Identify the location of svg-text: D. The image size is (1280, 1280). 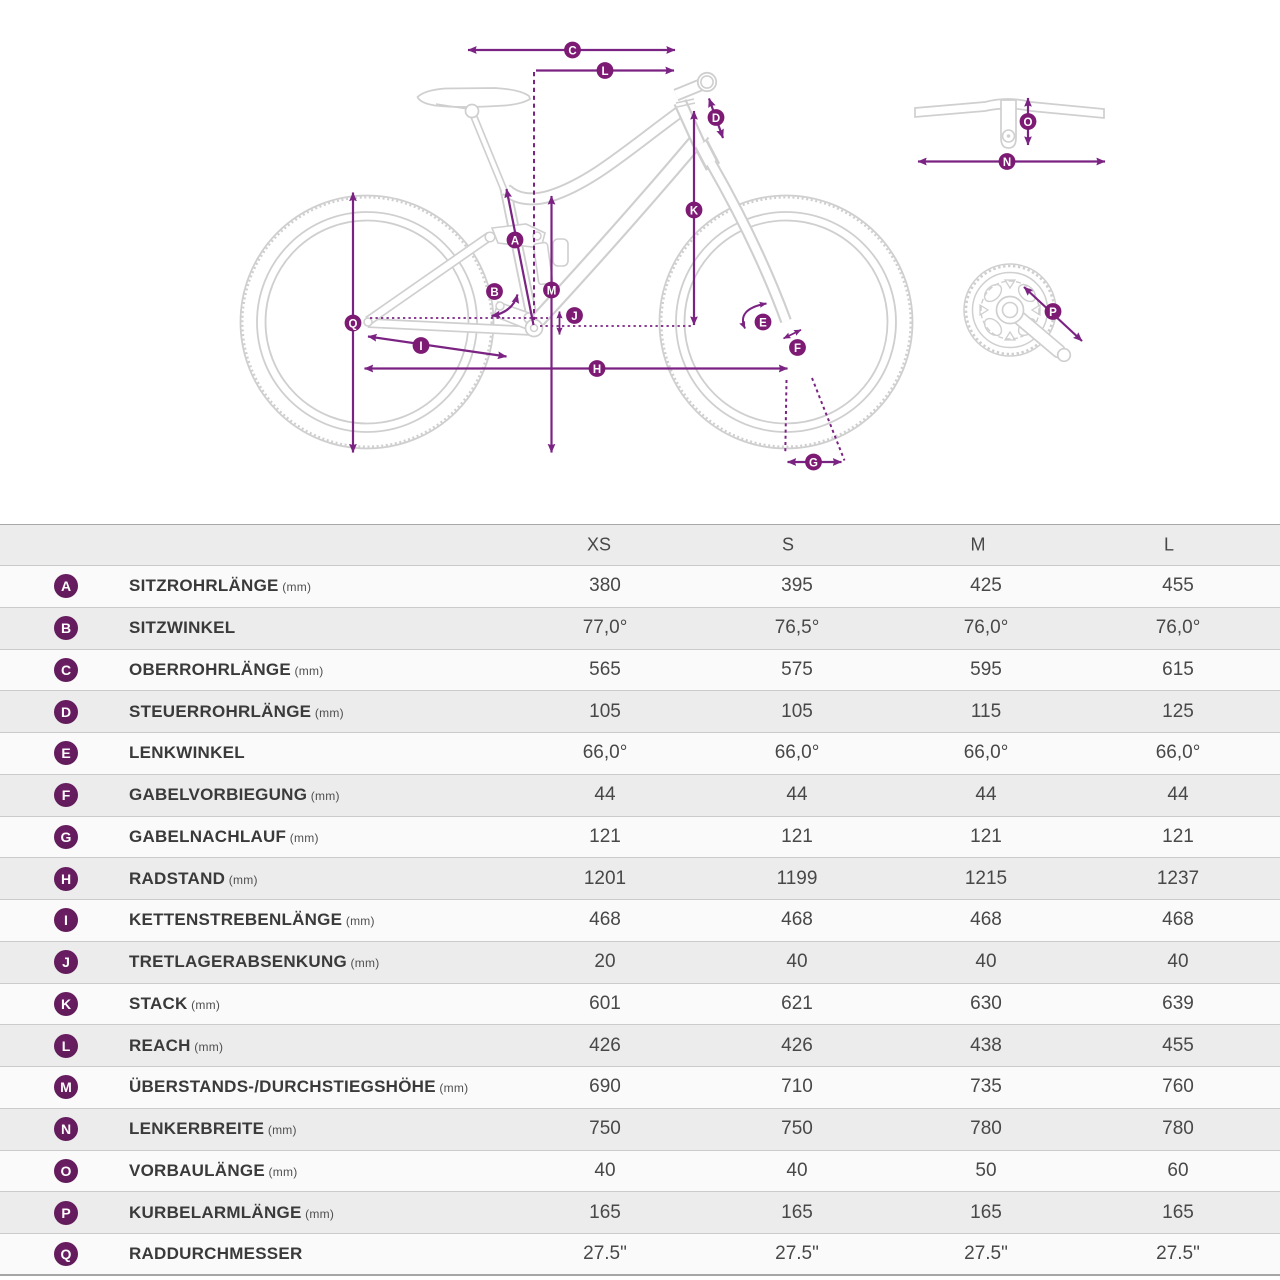
(716, 119).